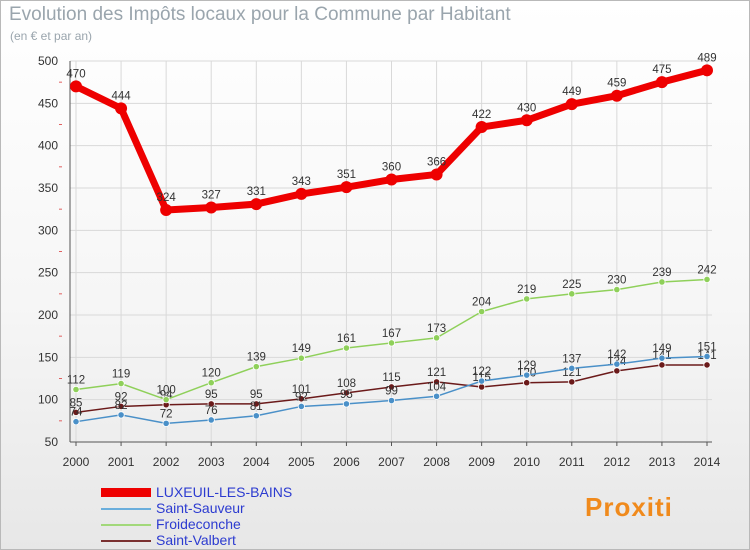 The image size is (750, 550). I want to click on data-label-froideconche: 112, so click(76, 381).